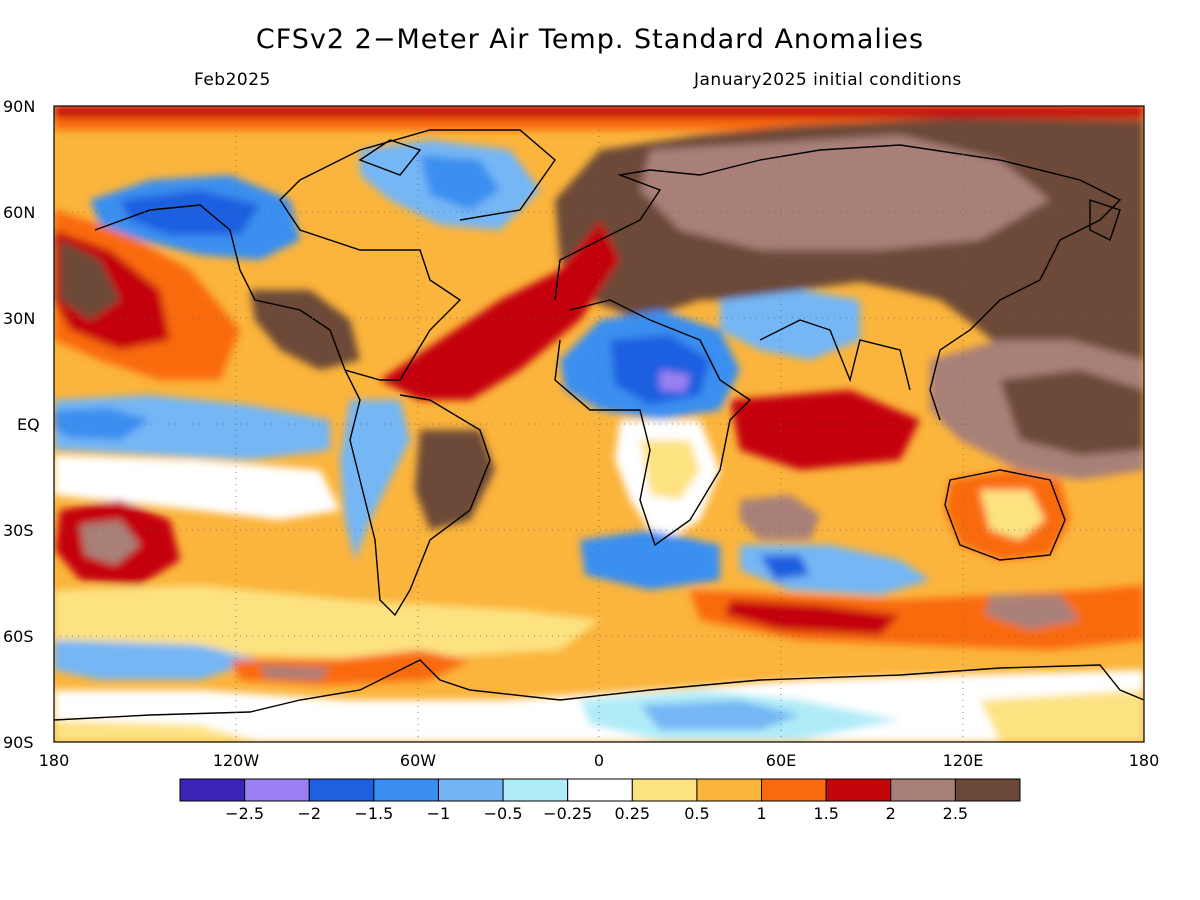  I want to click on longitude-axis: 180 120W 60W 0 60E 120E 180, so click(599, 760).